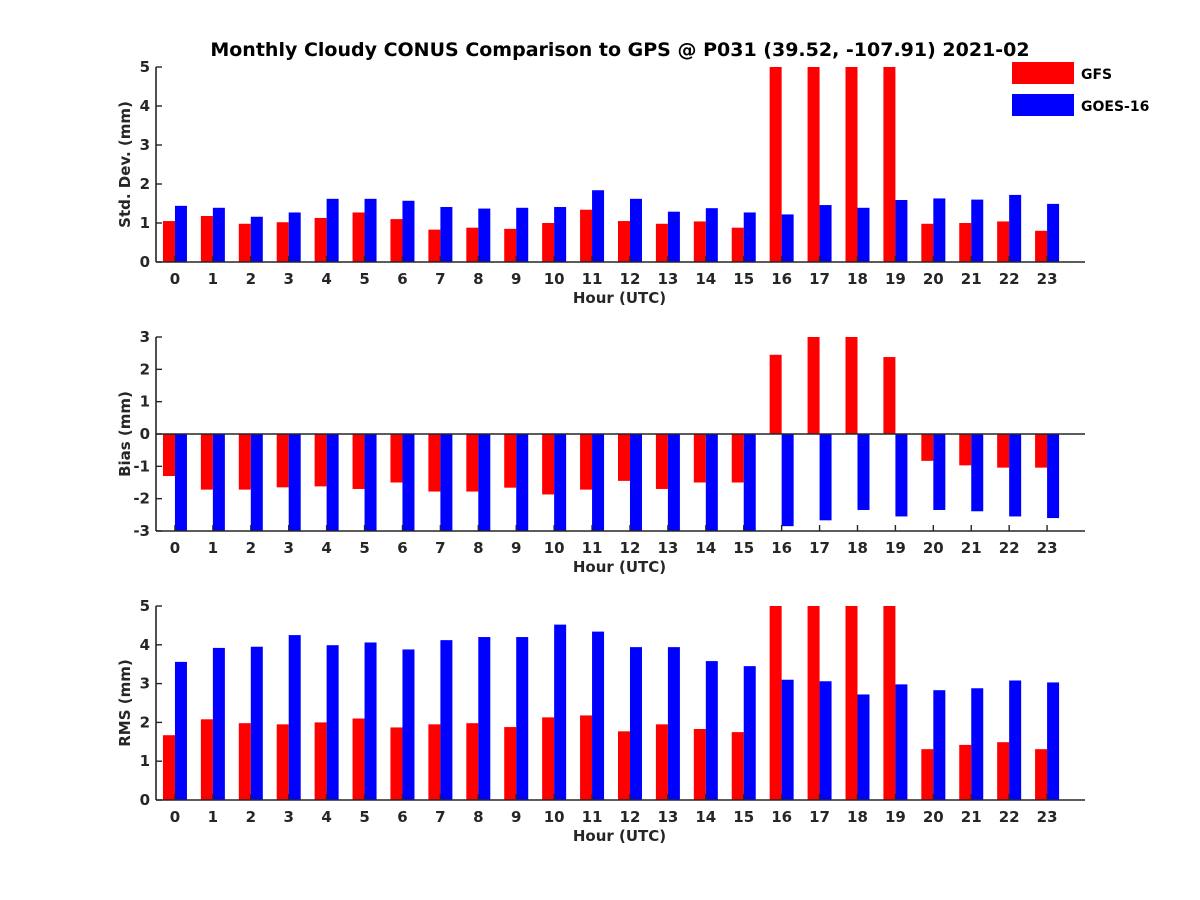 This screenshot has height=900, width=1200. I want to click on x-tick-label: 1, so click(213, 279).